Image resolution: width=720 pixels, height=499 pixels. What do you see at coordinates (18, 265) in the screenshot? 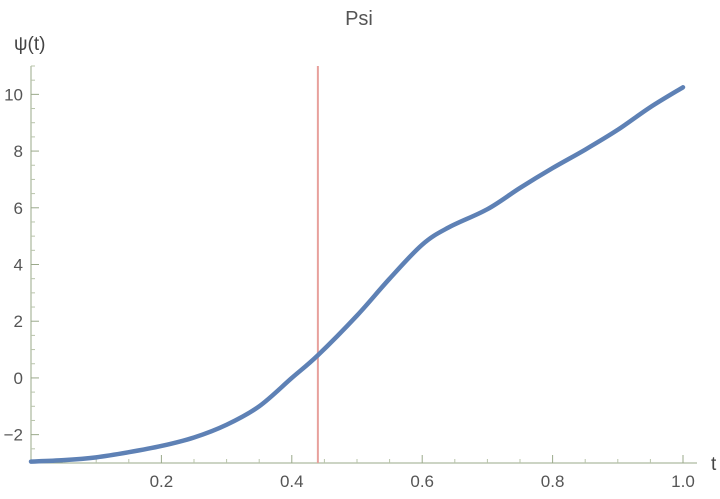
I see `y-tick-label: 4` at bounding box center [18, 265].